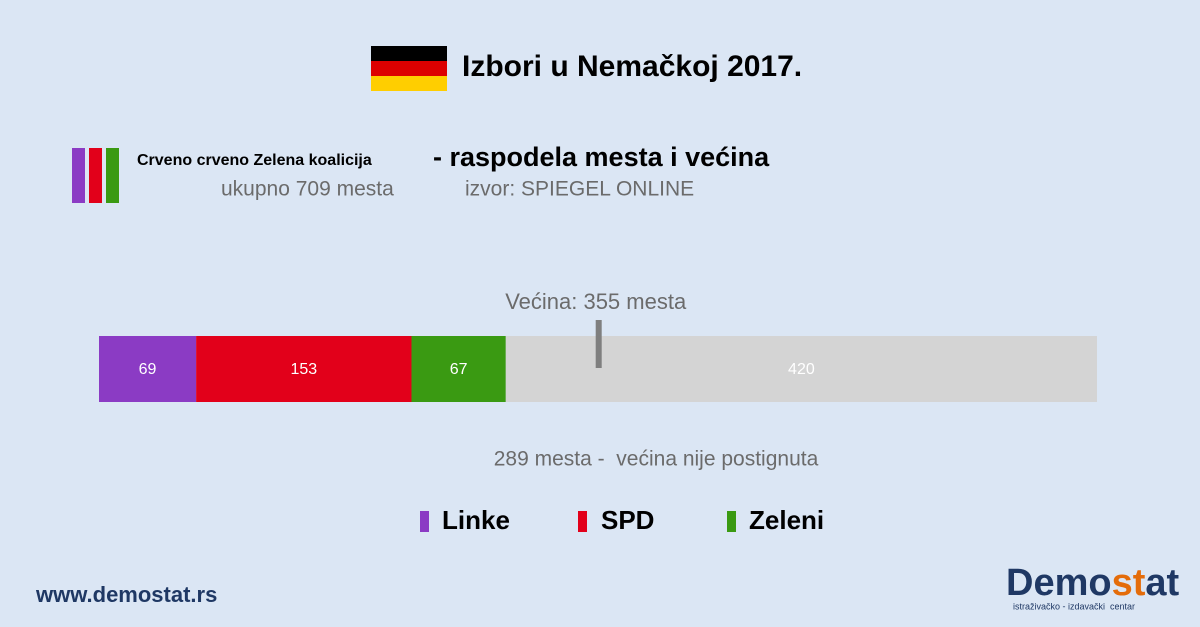  I want to click on logo-part: Demo, so click(1059, 583).